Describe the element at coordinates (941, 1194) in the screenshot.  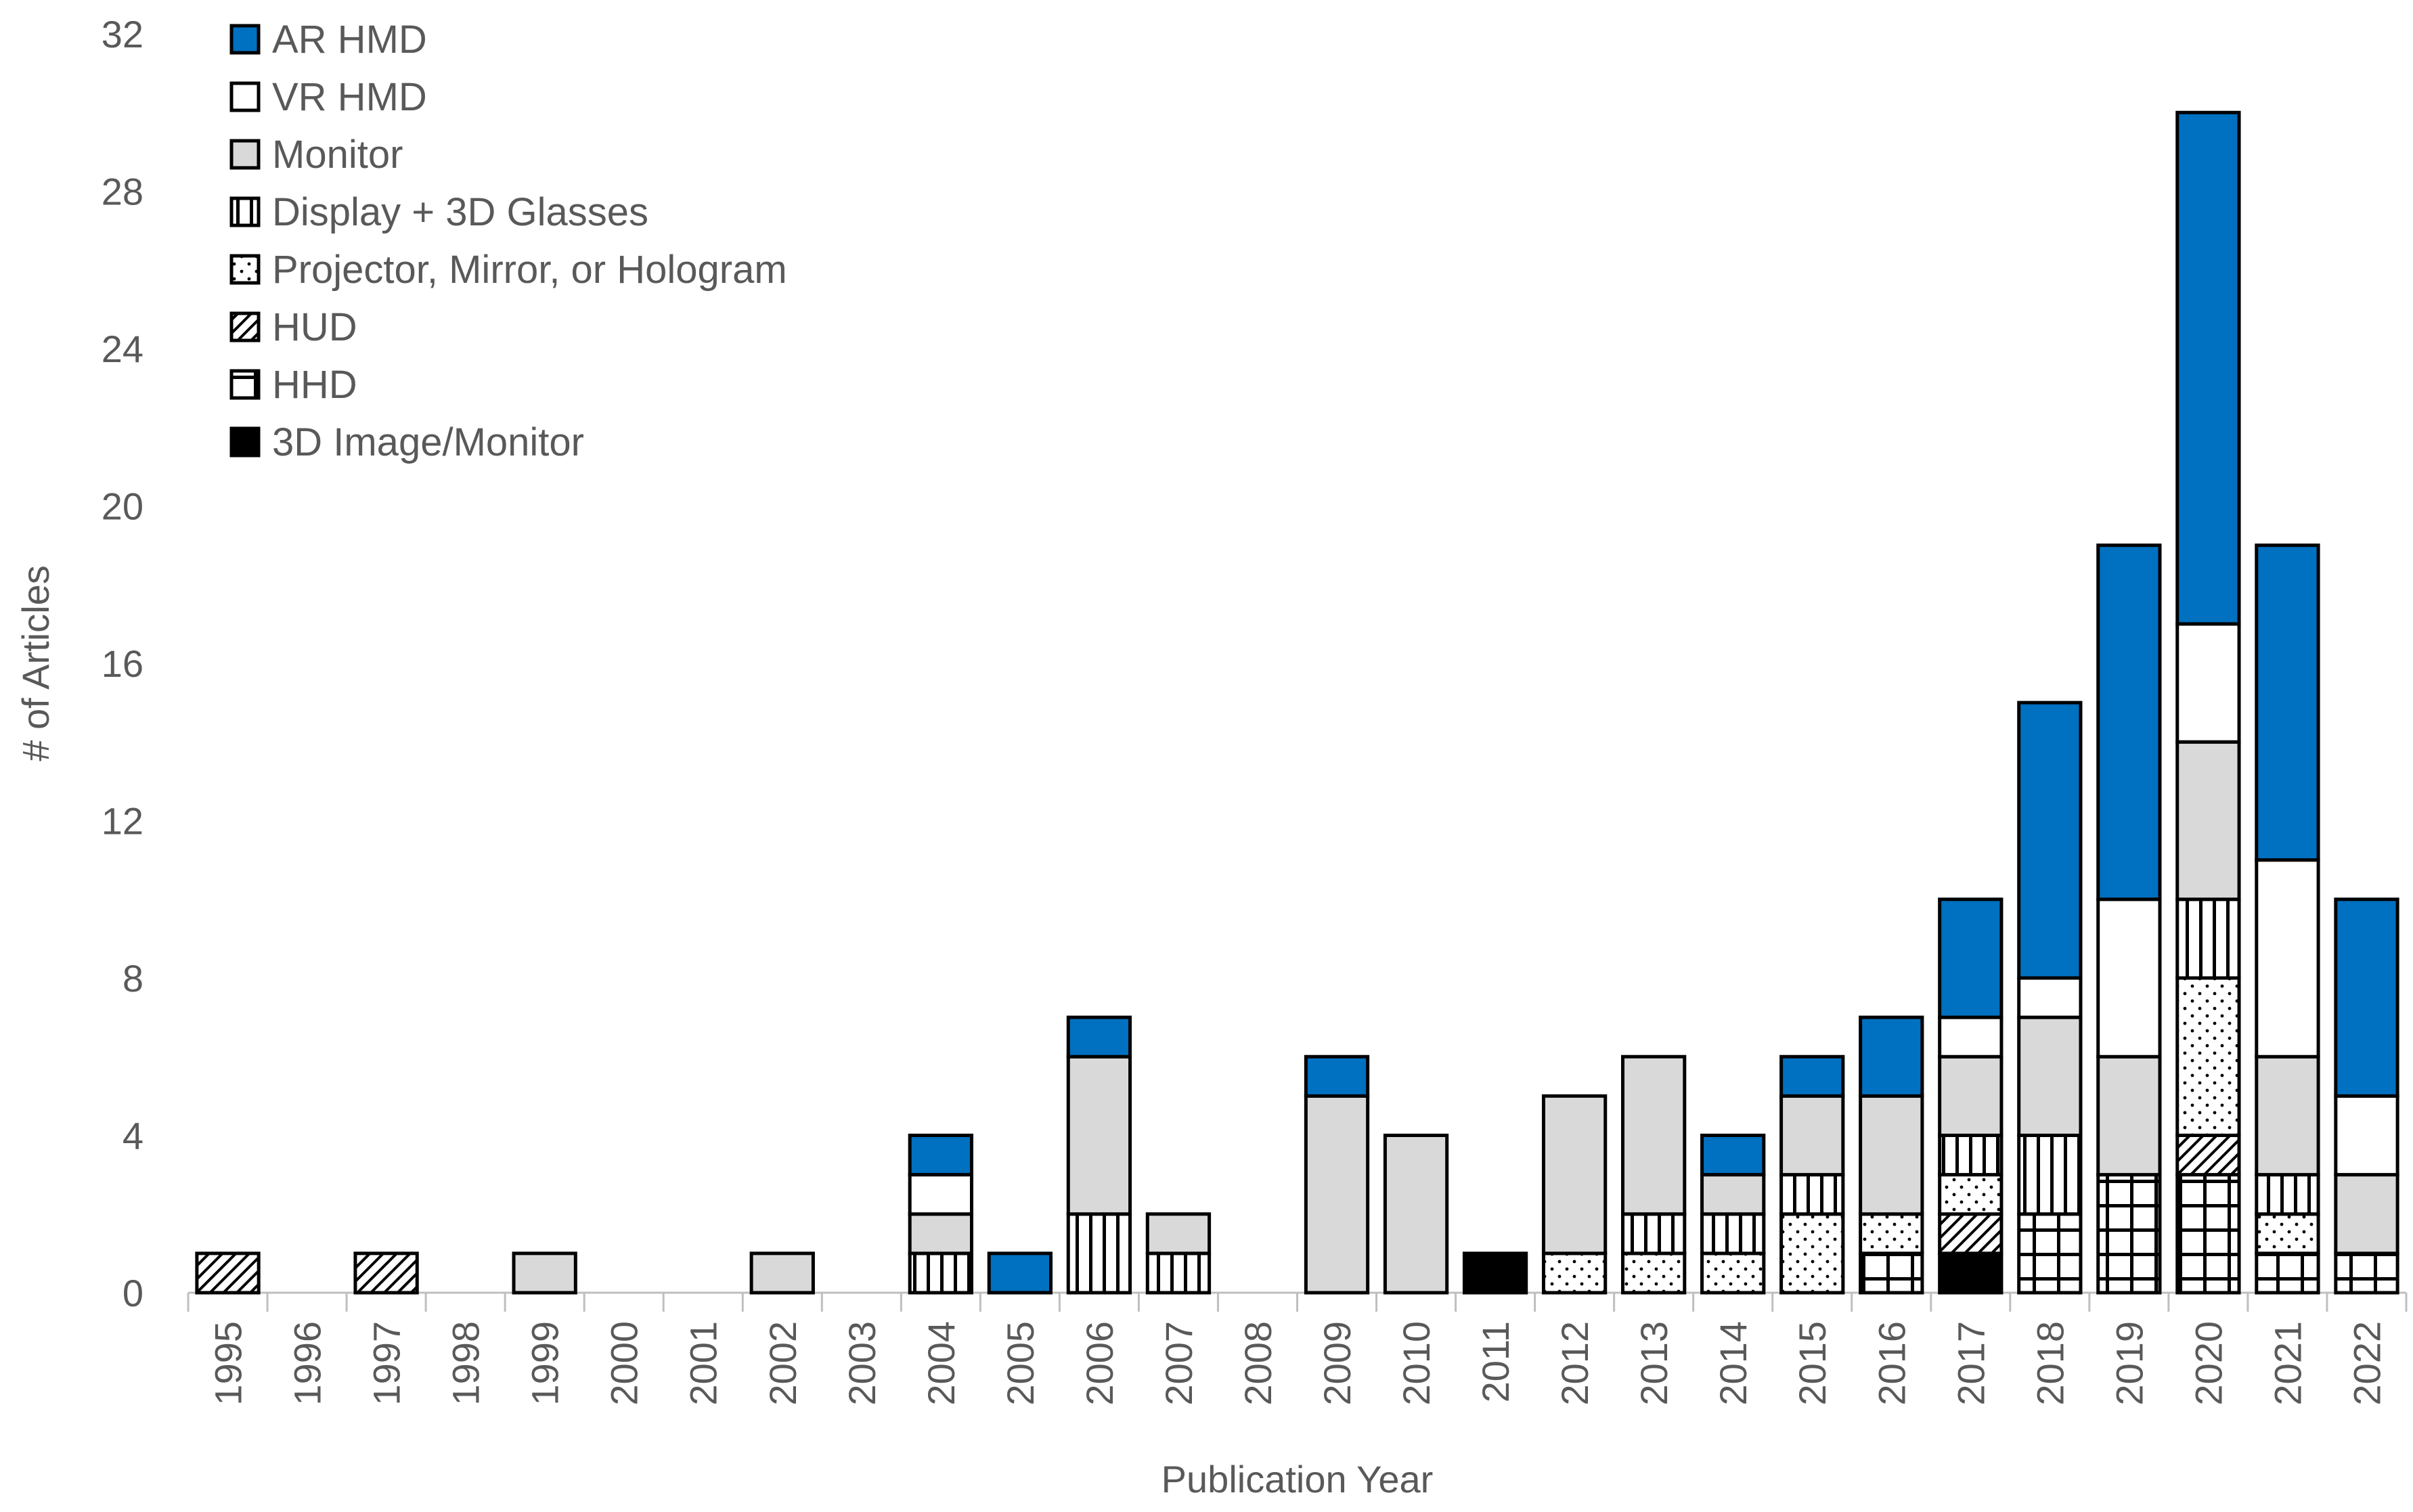
I see `bar-segment-vr-hmd-2004` at that location.